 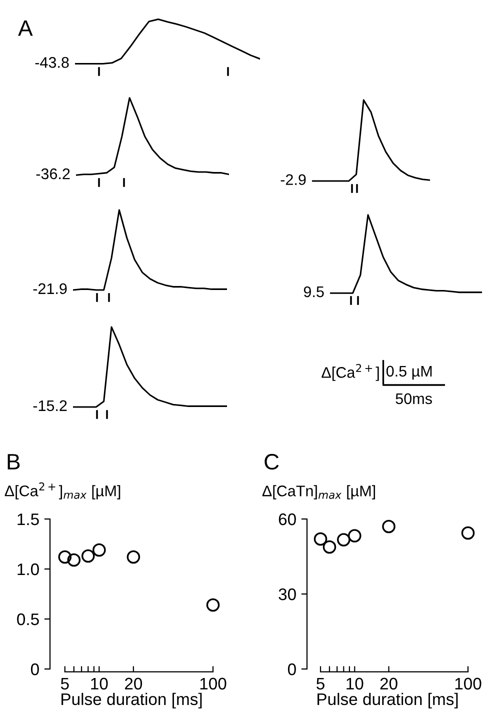 What do you see at coordinates (28, 520) in the screenshot?
I see `y-tick-label: 1.5` at bounding box center [28, 520].